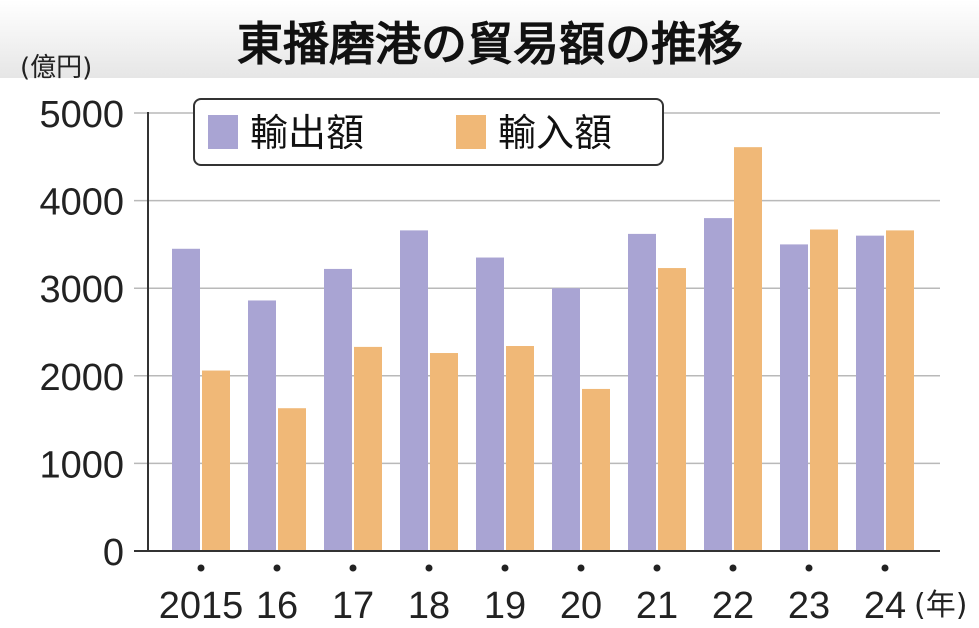 The height and width of the screenshot is (628, 979). Describe the element at coordinates (940, 605) in the screenshot. I see `x-axis-unit-label: (年)` at that location.